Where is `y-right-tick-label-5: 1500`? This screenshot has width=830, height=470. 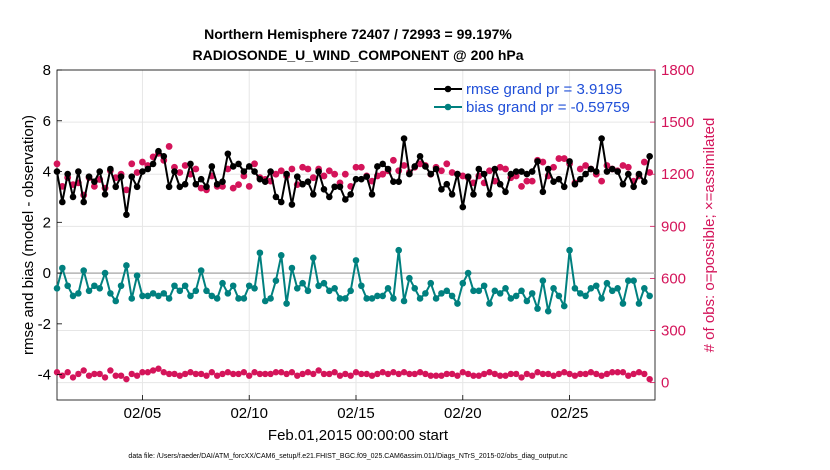
y-right-tick-label-5: 1500 is located at coordinates (677, 122).